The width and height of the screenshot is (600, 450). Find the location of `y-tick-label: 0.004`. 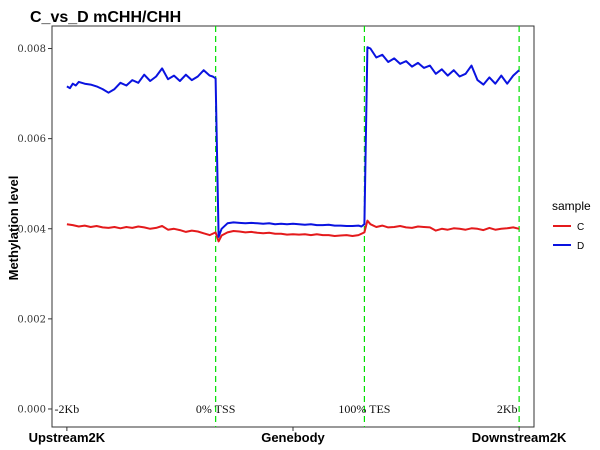

y-tick-label: 0.004 is located at coordinates (31, 229).